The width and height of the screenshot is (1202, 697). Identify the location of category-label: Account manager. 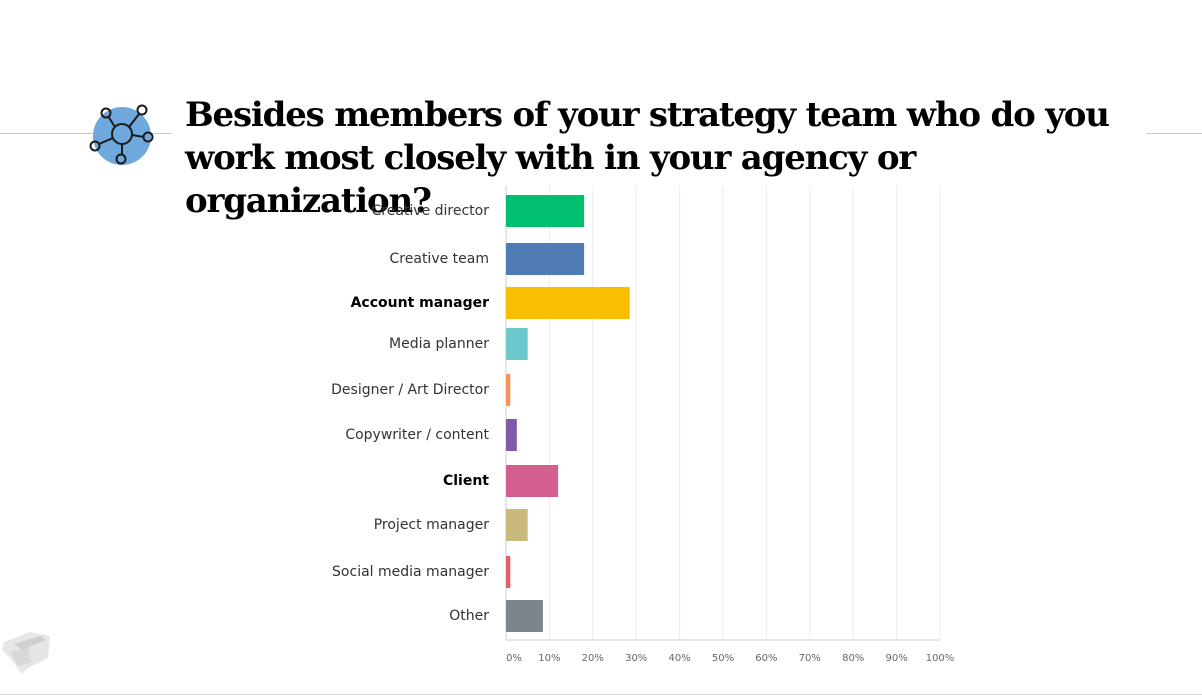
(419, 303).